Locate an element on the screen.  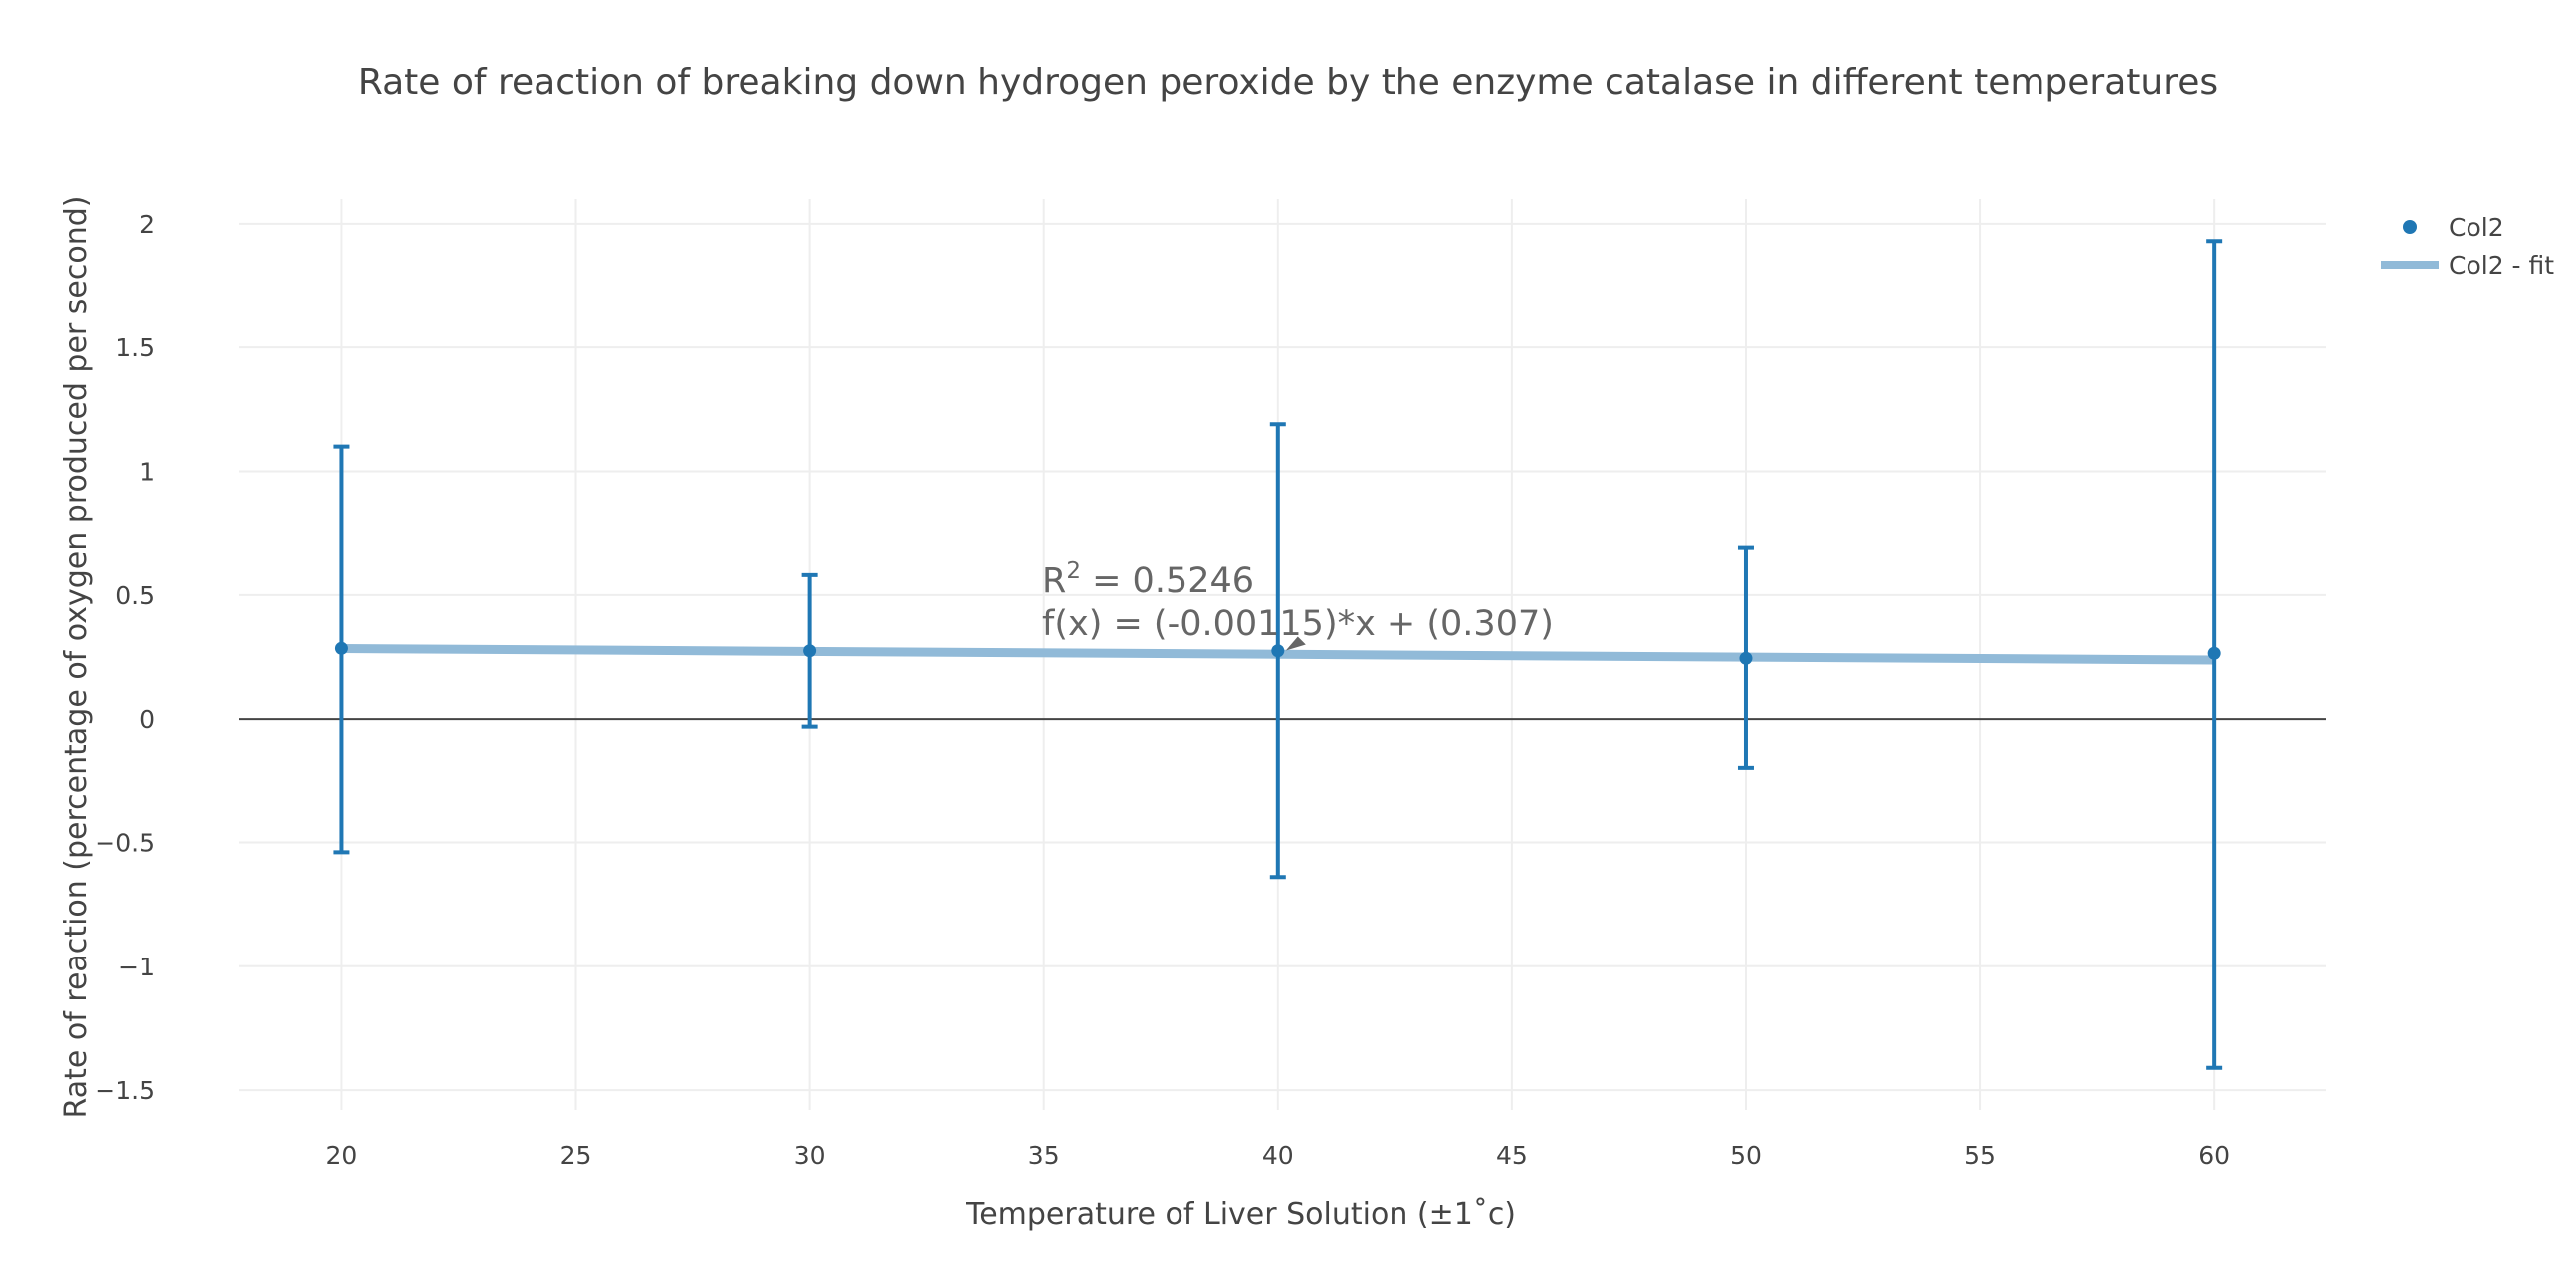
legend-marker-col2 is located at coordinates (2410, 227).